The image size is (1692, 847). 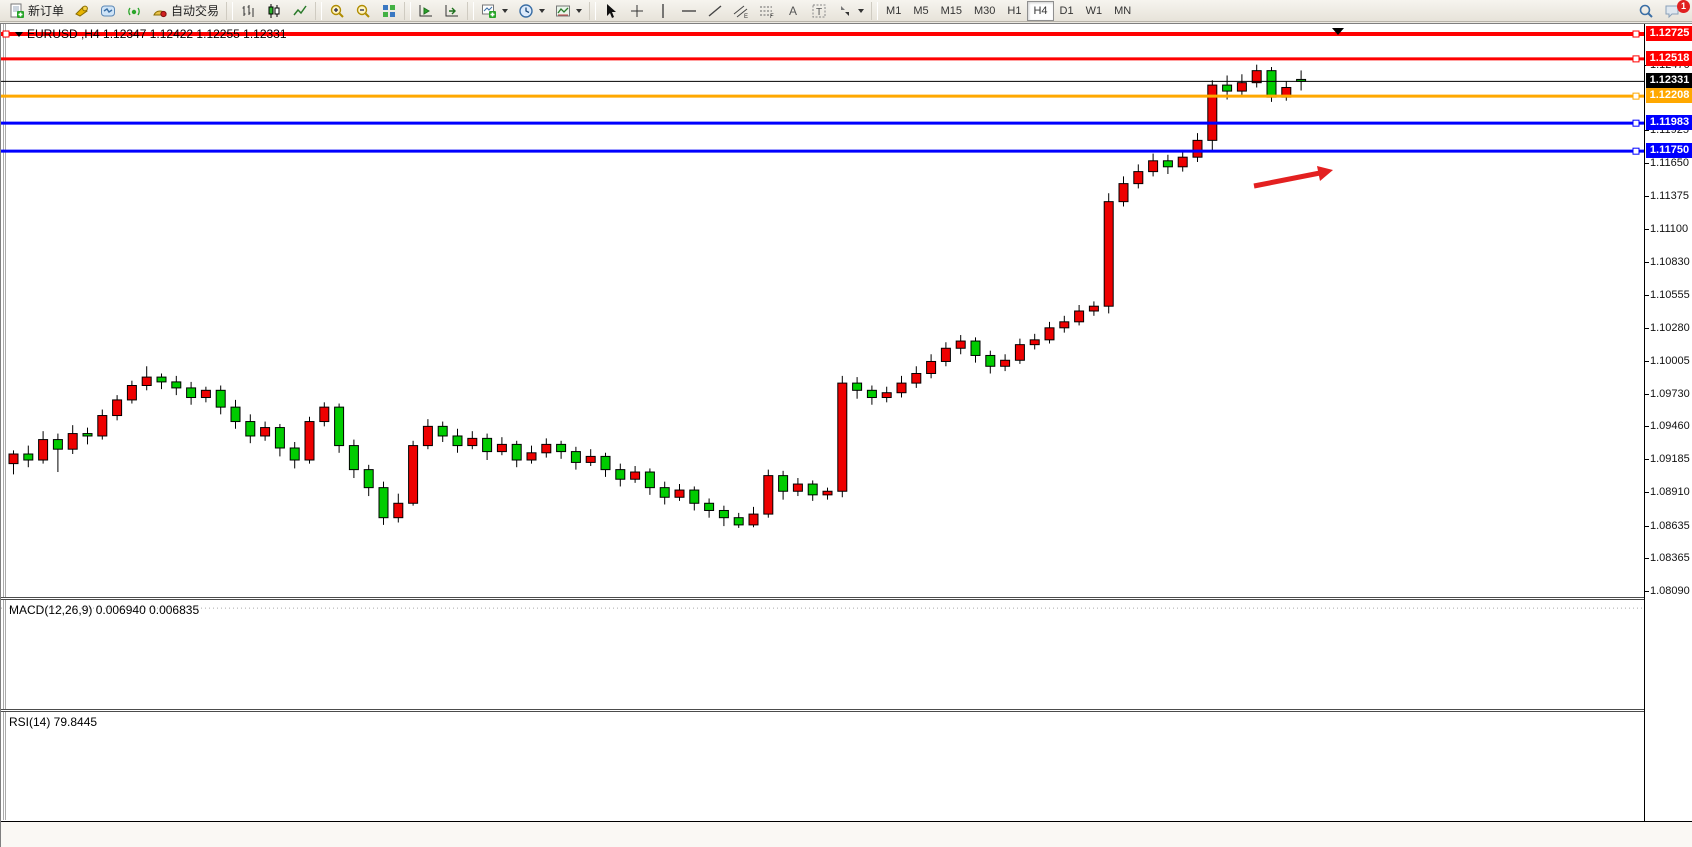 I want to click on chart-shift-button, so click(x=452, y=11).